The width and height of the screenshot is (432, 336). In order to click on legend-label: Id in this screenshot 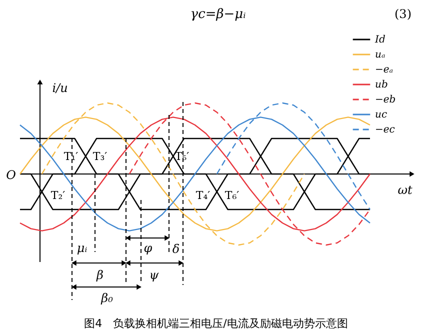, I will do `click(380, 40)`.